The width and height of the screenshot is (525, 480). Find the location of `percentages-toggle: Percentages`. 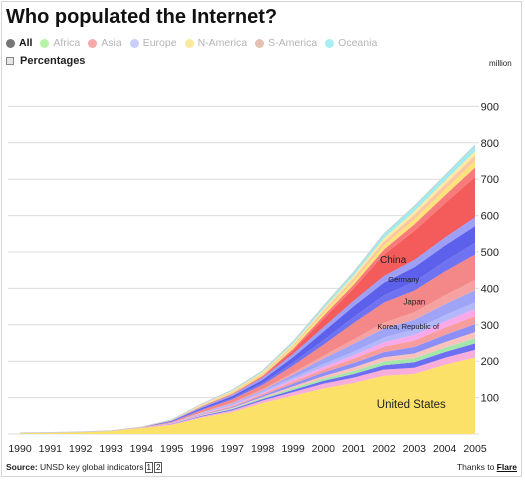

percentages-toggle: Percentages is located at coordinates (45, 61).